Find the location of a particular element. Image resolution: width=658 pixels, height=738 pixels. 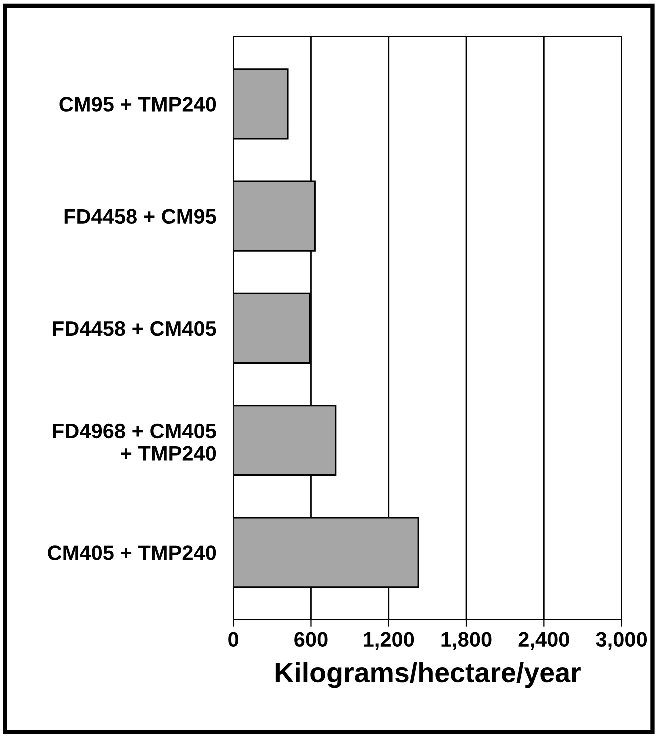

y-tick-label: FD4458 + CM95 is located at coordinates (140, 216).